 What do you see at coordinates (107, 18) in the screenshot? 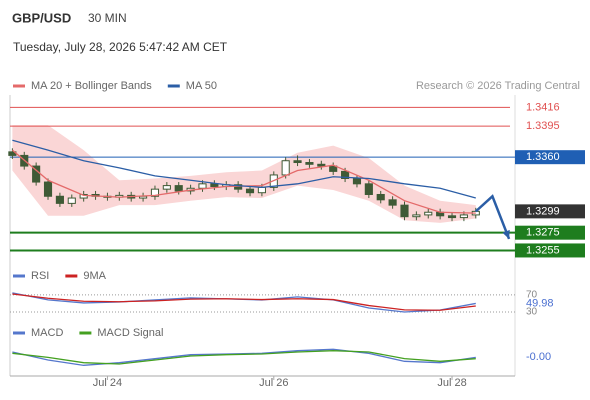
I see `interval: 30 MIN` at bounding box center [107, 18].